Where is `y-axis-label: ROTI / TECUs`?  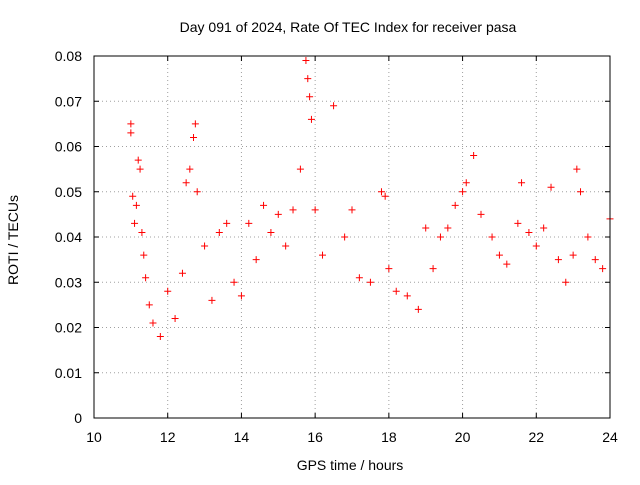
y-axis-label: ROTI / TECUs is located at coordinates (13, 240).